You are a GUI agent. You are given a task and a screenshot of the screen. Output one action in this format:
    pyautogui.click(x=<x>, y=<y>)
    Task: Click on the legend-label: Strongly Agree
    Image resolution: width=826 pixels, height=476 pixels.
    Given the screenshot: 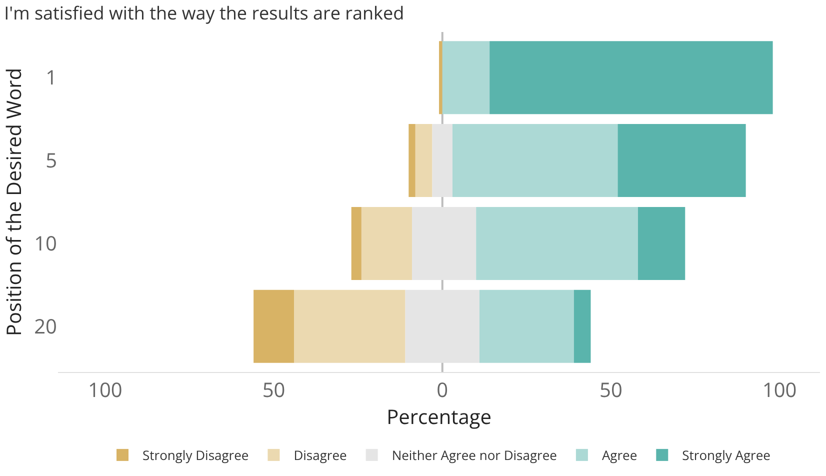 What is the action you would take?
    pyautogui.click(x=726, y=455)
    